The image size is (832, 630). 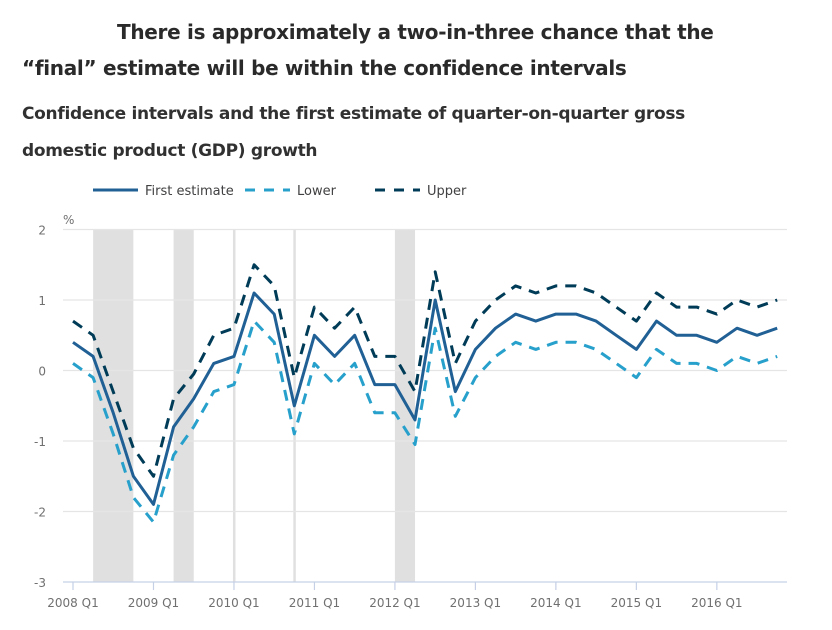 What do you see at coordinates (189, 191) in the screenshot?
I see `legend-label: First estimate` at bounding box center [189, 191].